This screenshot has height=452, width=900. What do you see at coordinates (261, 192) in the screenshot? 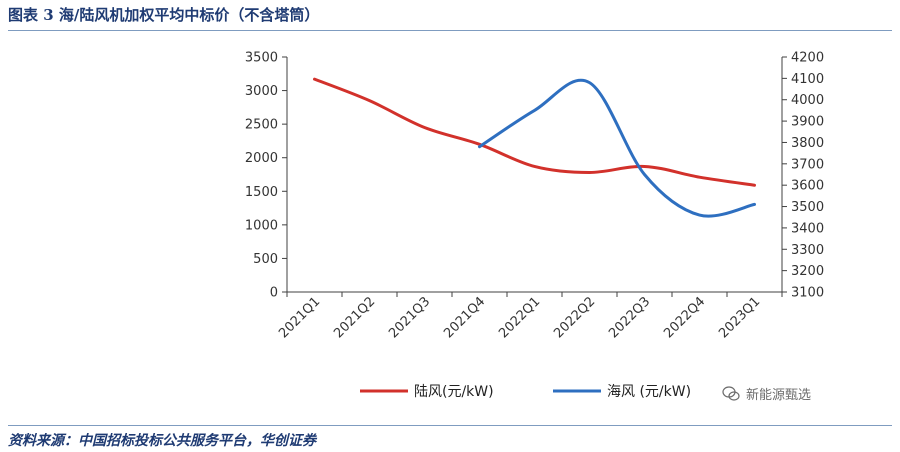
I see `y-left-tick-label: 1500` at bounding box center [261, 192].